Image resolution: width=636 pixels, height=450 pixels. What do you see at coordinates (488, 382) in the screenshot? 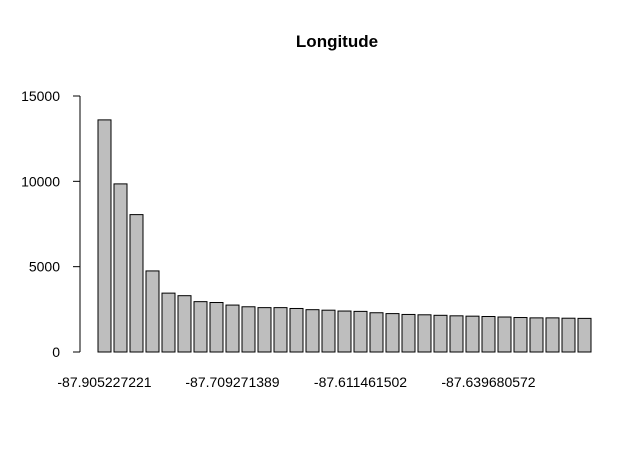
I see `x-tick-label: -87.639680572` at bounding box center [488, 382].